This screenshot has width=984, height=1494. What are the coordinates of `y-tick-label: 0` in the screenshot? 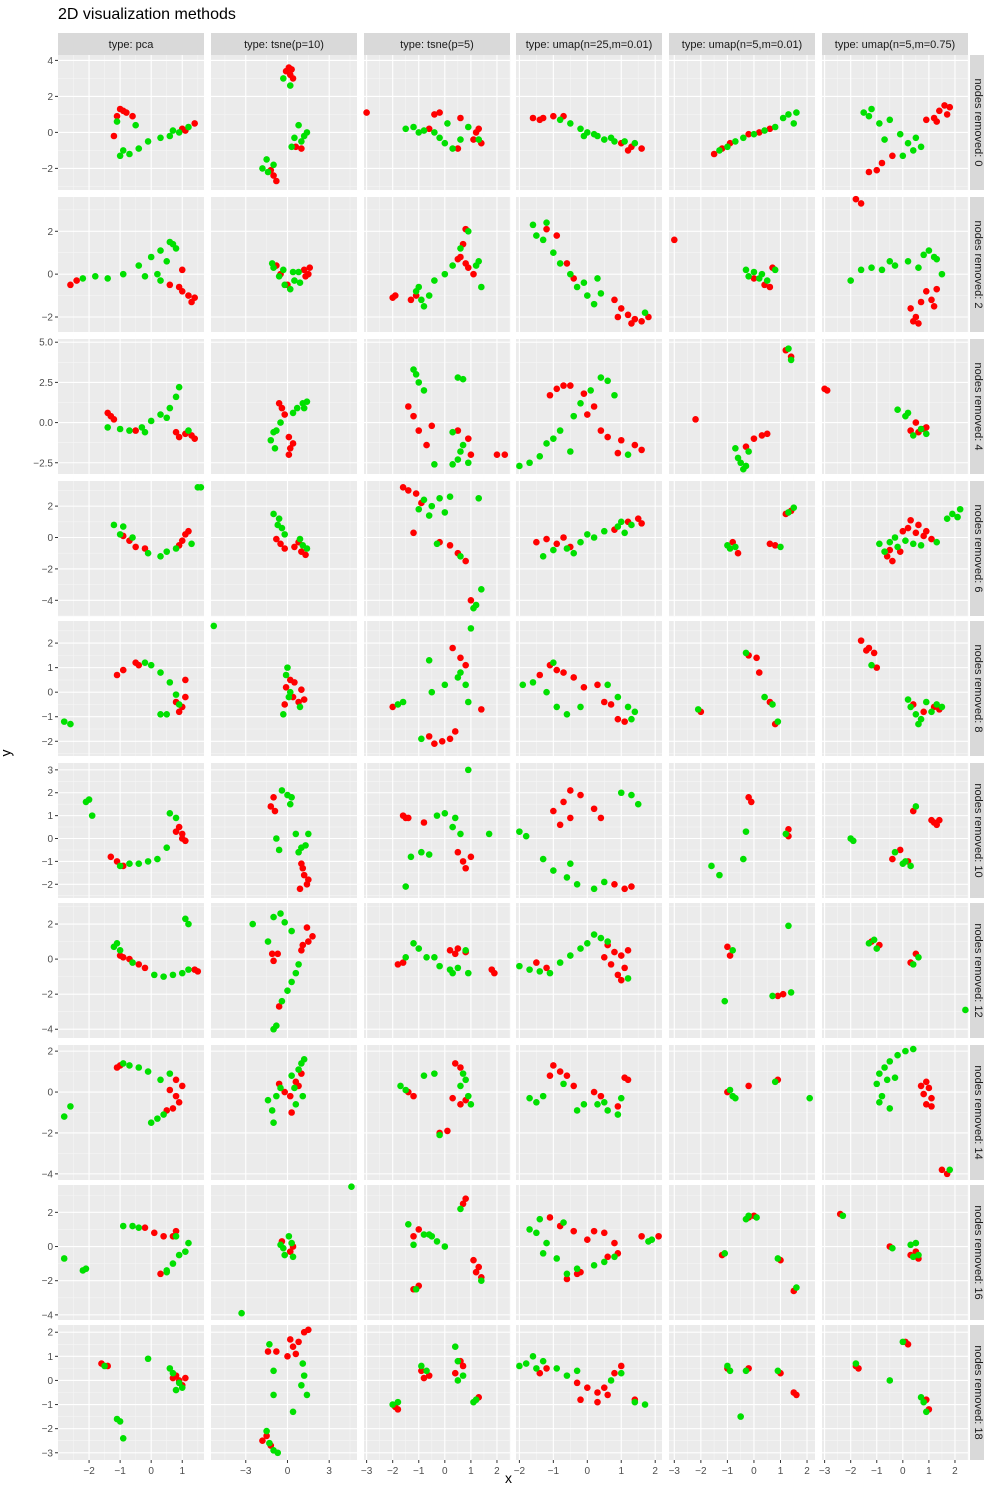 It's located at (50, 1381).